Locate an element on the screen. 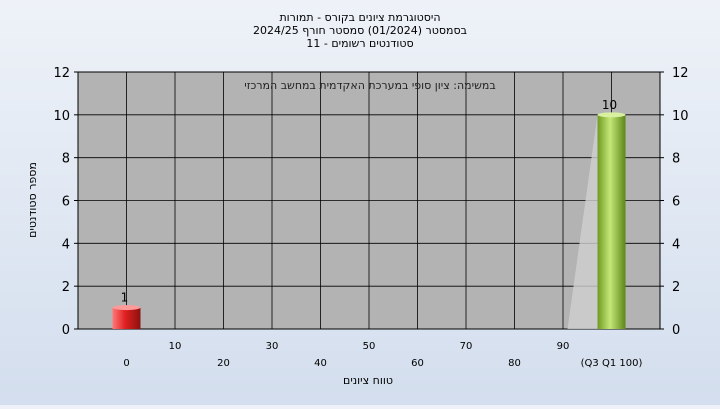 The width and height of the screenshot is (720, 409). bar-data-label: 1 is located at coordinates (125, 298).